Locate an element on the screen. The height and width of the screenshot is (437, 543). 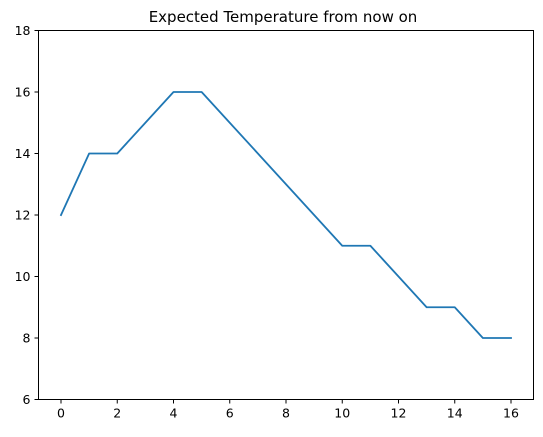
y-tick-label: 14 is located at coordinates (23, 153).